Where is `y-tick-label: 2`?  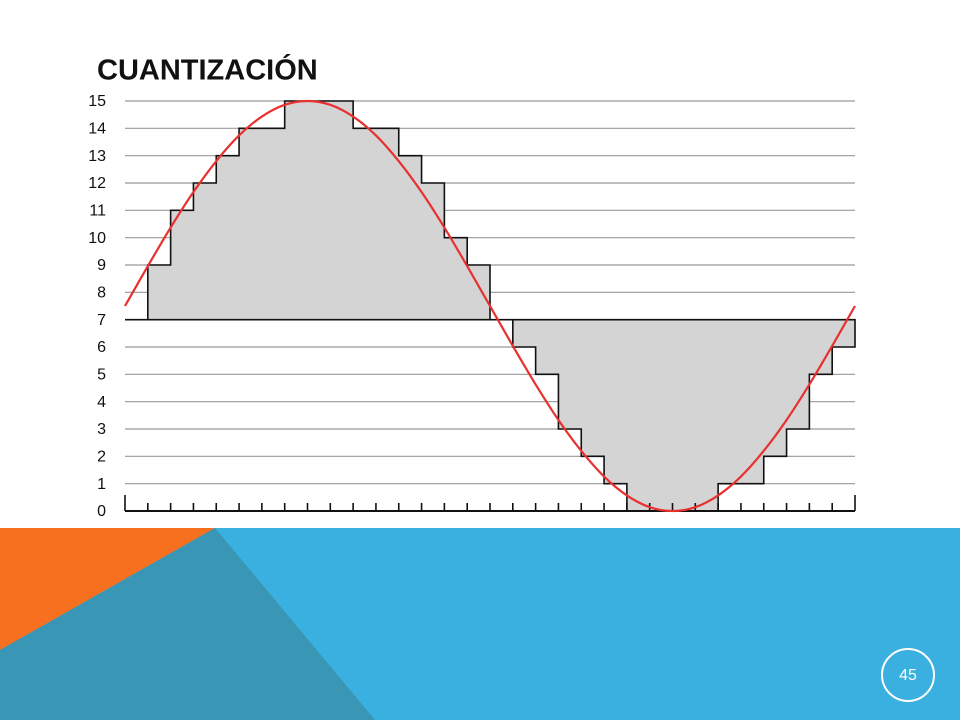
y-tick-label: 2 is located at coordinates (101, 457).